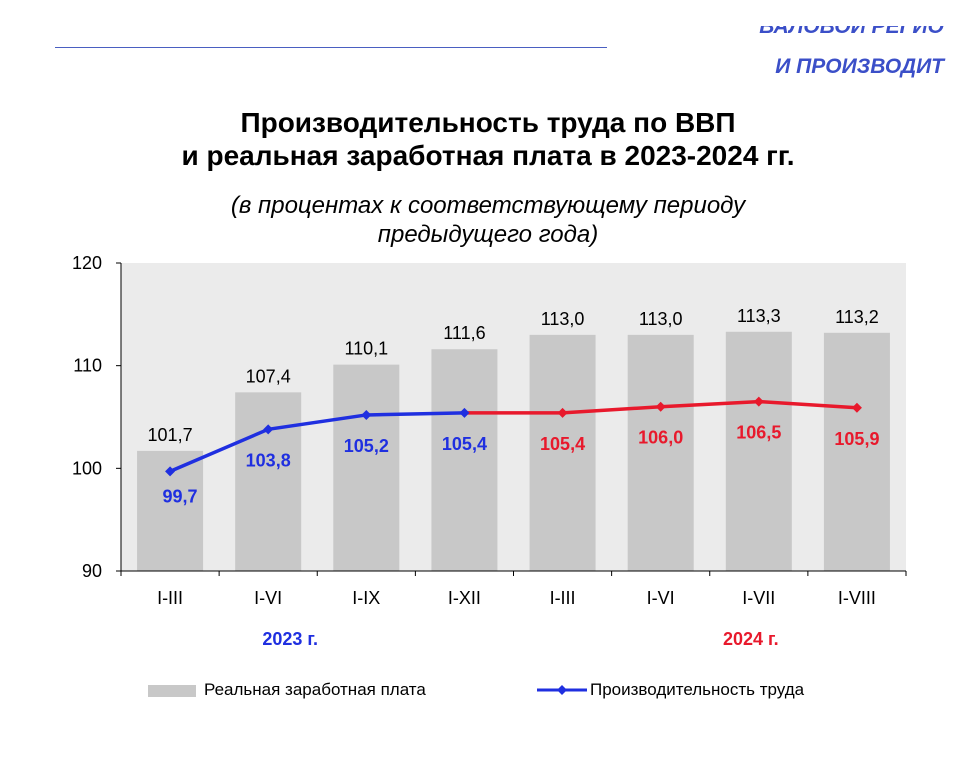 Image resolution: width=976 pixels, height=758 pixels. Describe the element at coordinates (317, 442) in the screenshot. I see `line-series-2023` at that location.